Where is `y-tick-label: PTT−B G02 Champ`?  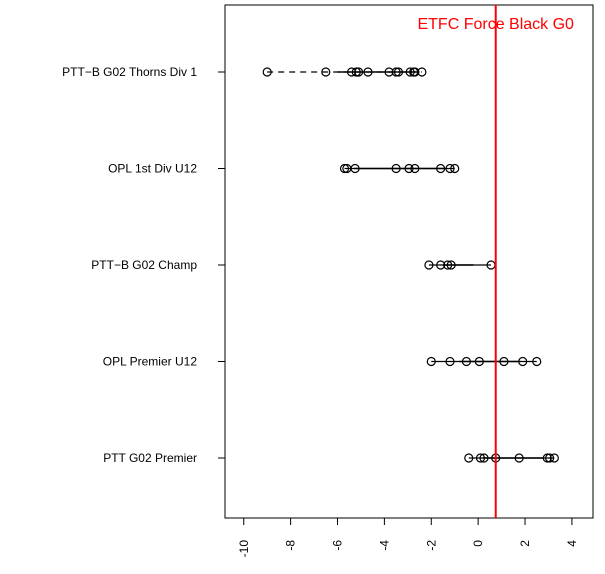
y-tick-label: PTT−B G02 Champ is located at coordinates (144, 265).